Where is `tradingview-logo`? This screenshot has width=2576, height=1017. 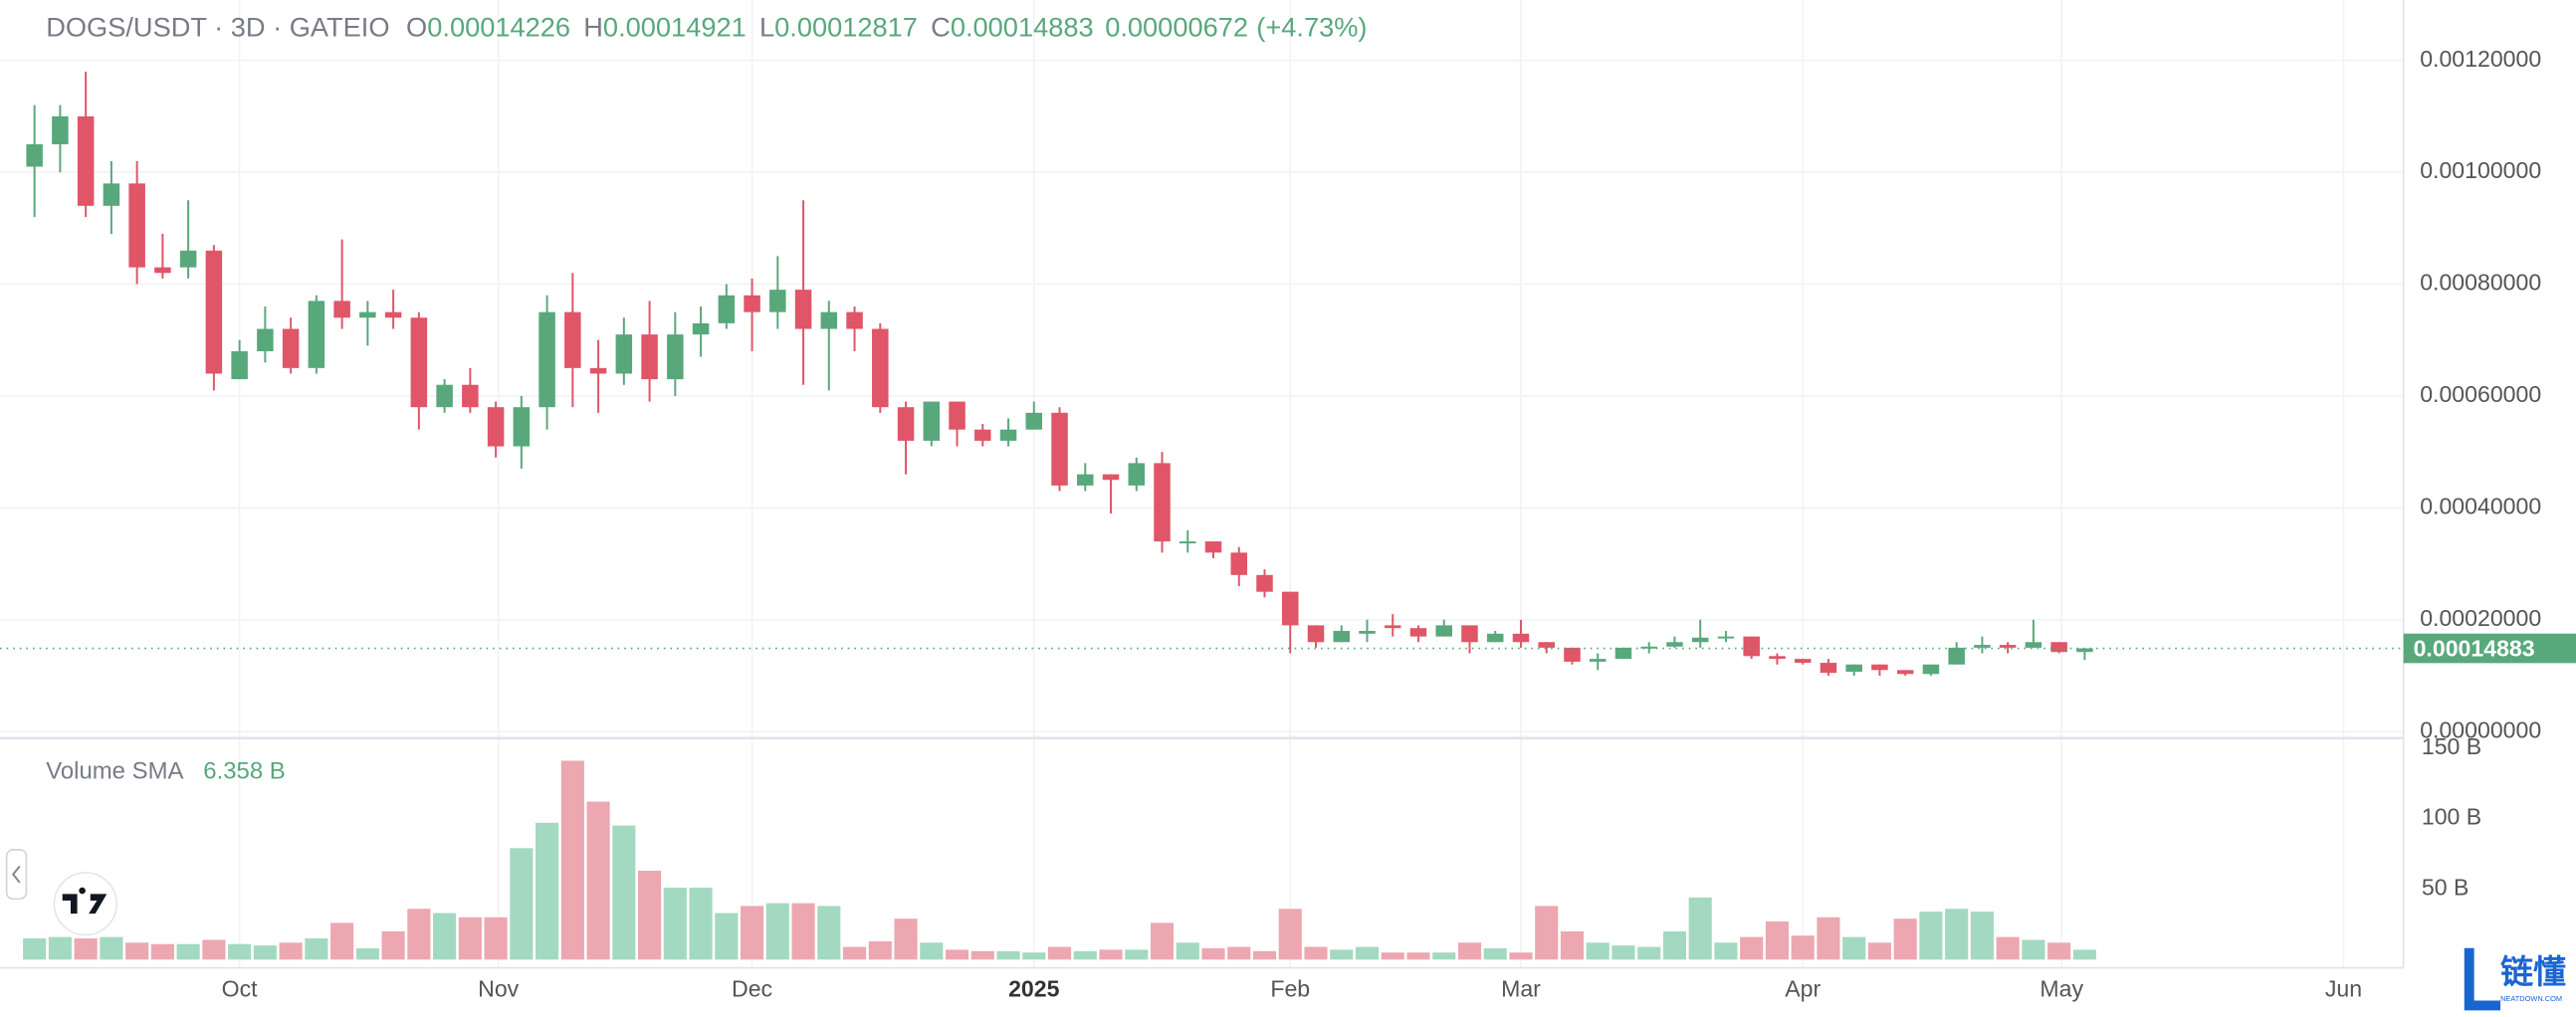
tradingview-logo is located at coordinates (85, 904).